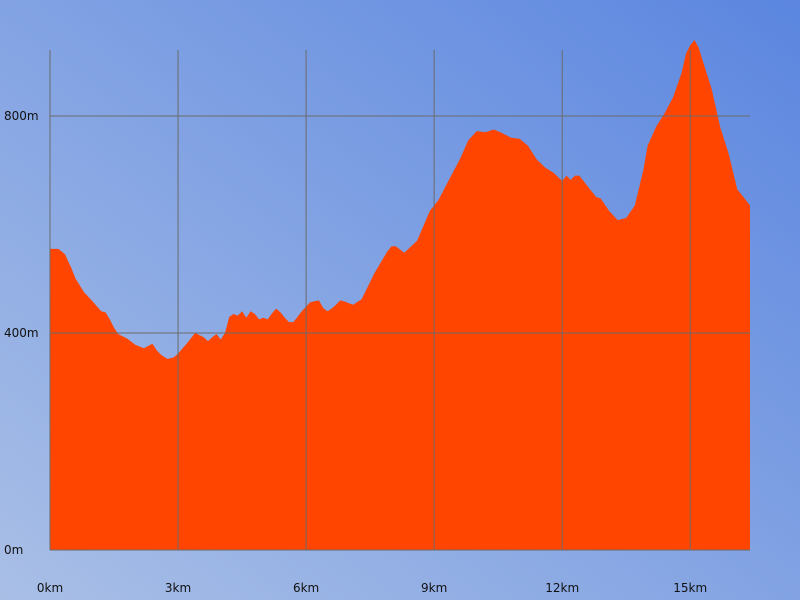 This screenshot has width=800, height=600. What do you see at coordinates (21, 333) in the screenshot?
I see `y-tick-label: 400m` at bounding box center [21, 333].